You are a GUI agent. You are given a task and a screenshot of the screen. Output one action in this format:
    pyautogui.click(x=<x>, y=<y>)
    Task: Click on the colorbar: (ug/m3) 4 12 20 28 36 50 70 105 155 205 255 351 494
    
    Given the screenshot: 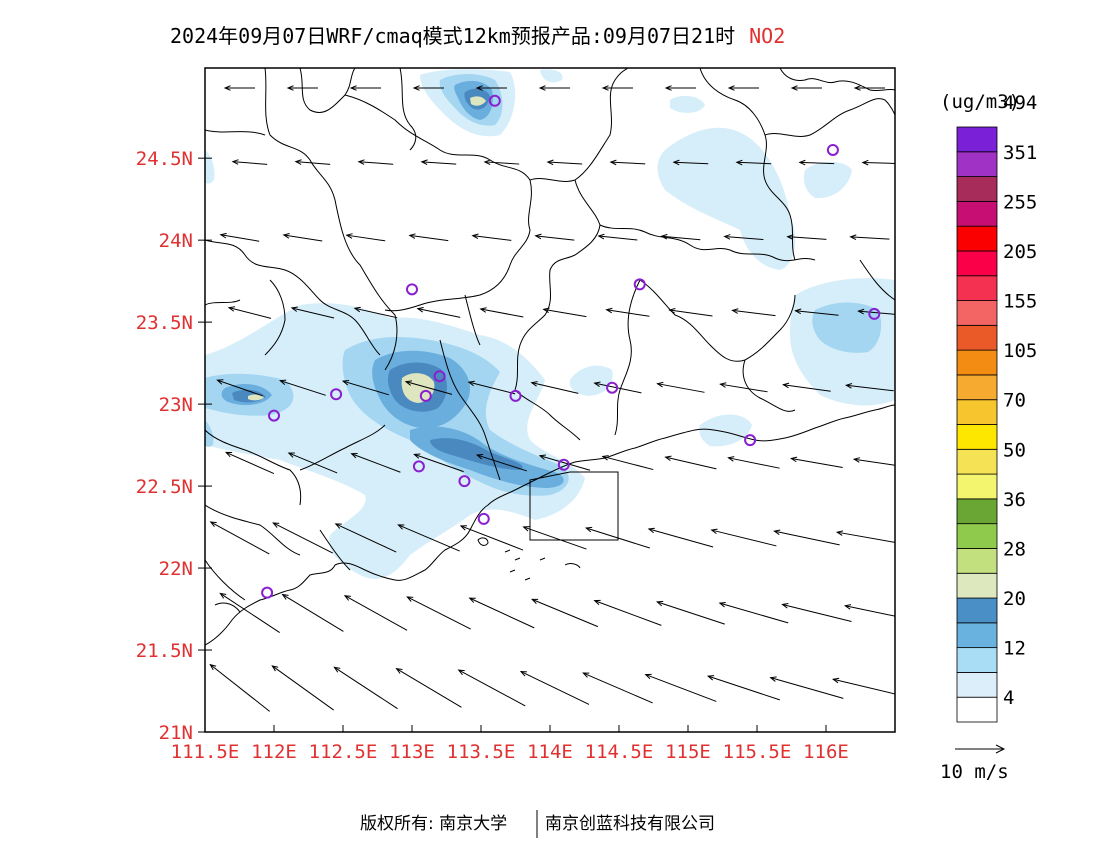 What is the action you would take?
    pyautogui.click(x=988, y=407)
    